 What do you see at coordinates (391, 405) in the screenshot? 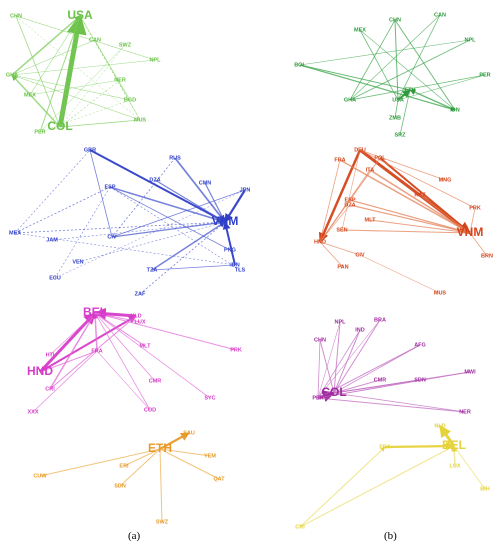
I see `edge-ner-per` at bounding box center [391, 405].